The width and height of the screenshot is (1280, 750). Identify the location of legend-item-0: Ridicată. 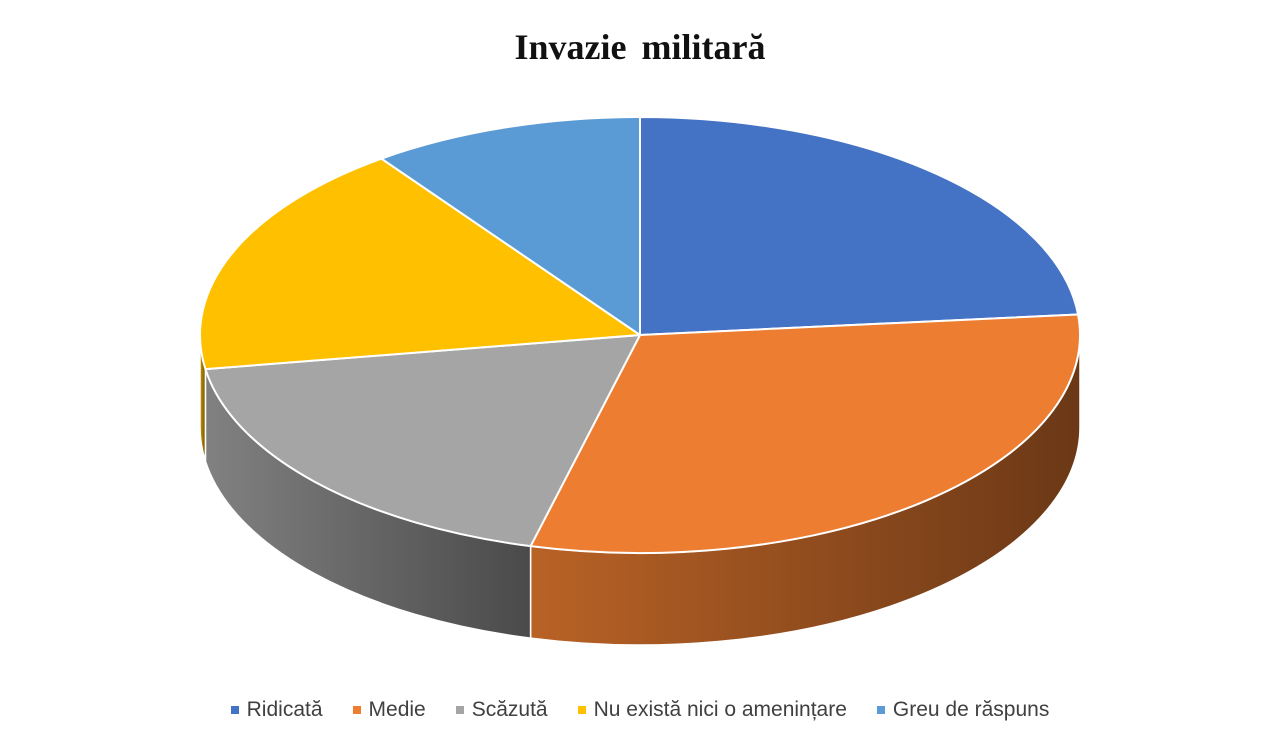
(276, 710).